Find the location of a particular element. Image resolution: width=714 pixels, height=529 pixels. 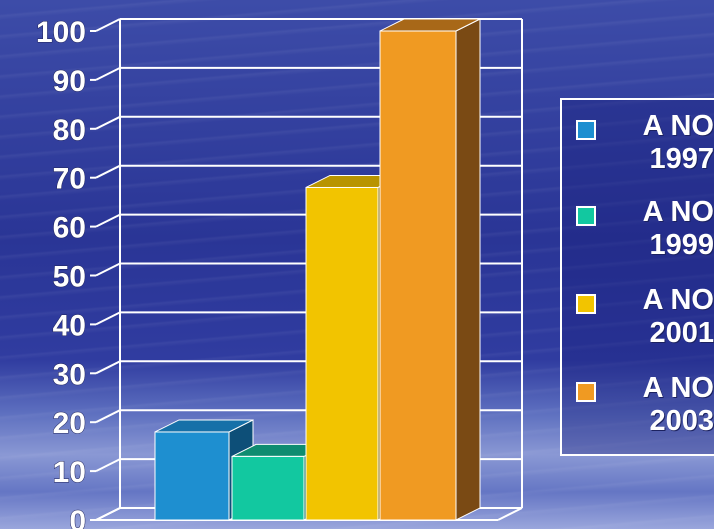

y-tick-label: 90 is located at coordinates (69, 81).